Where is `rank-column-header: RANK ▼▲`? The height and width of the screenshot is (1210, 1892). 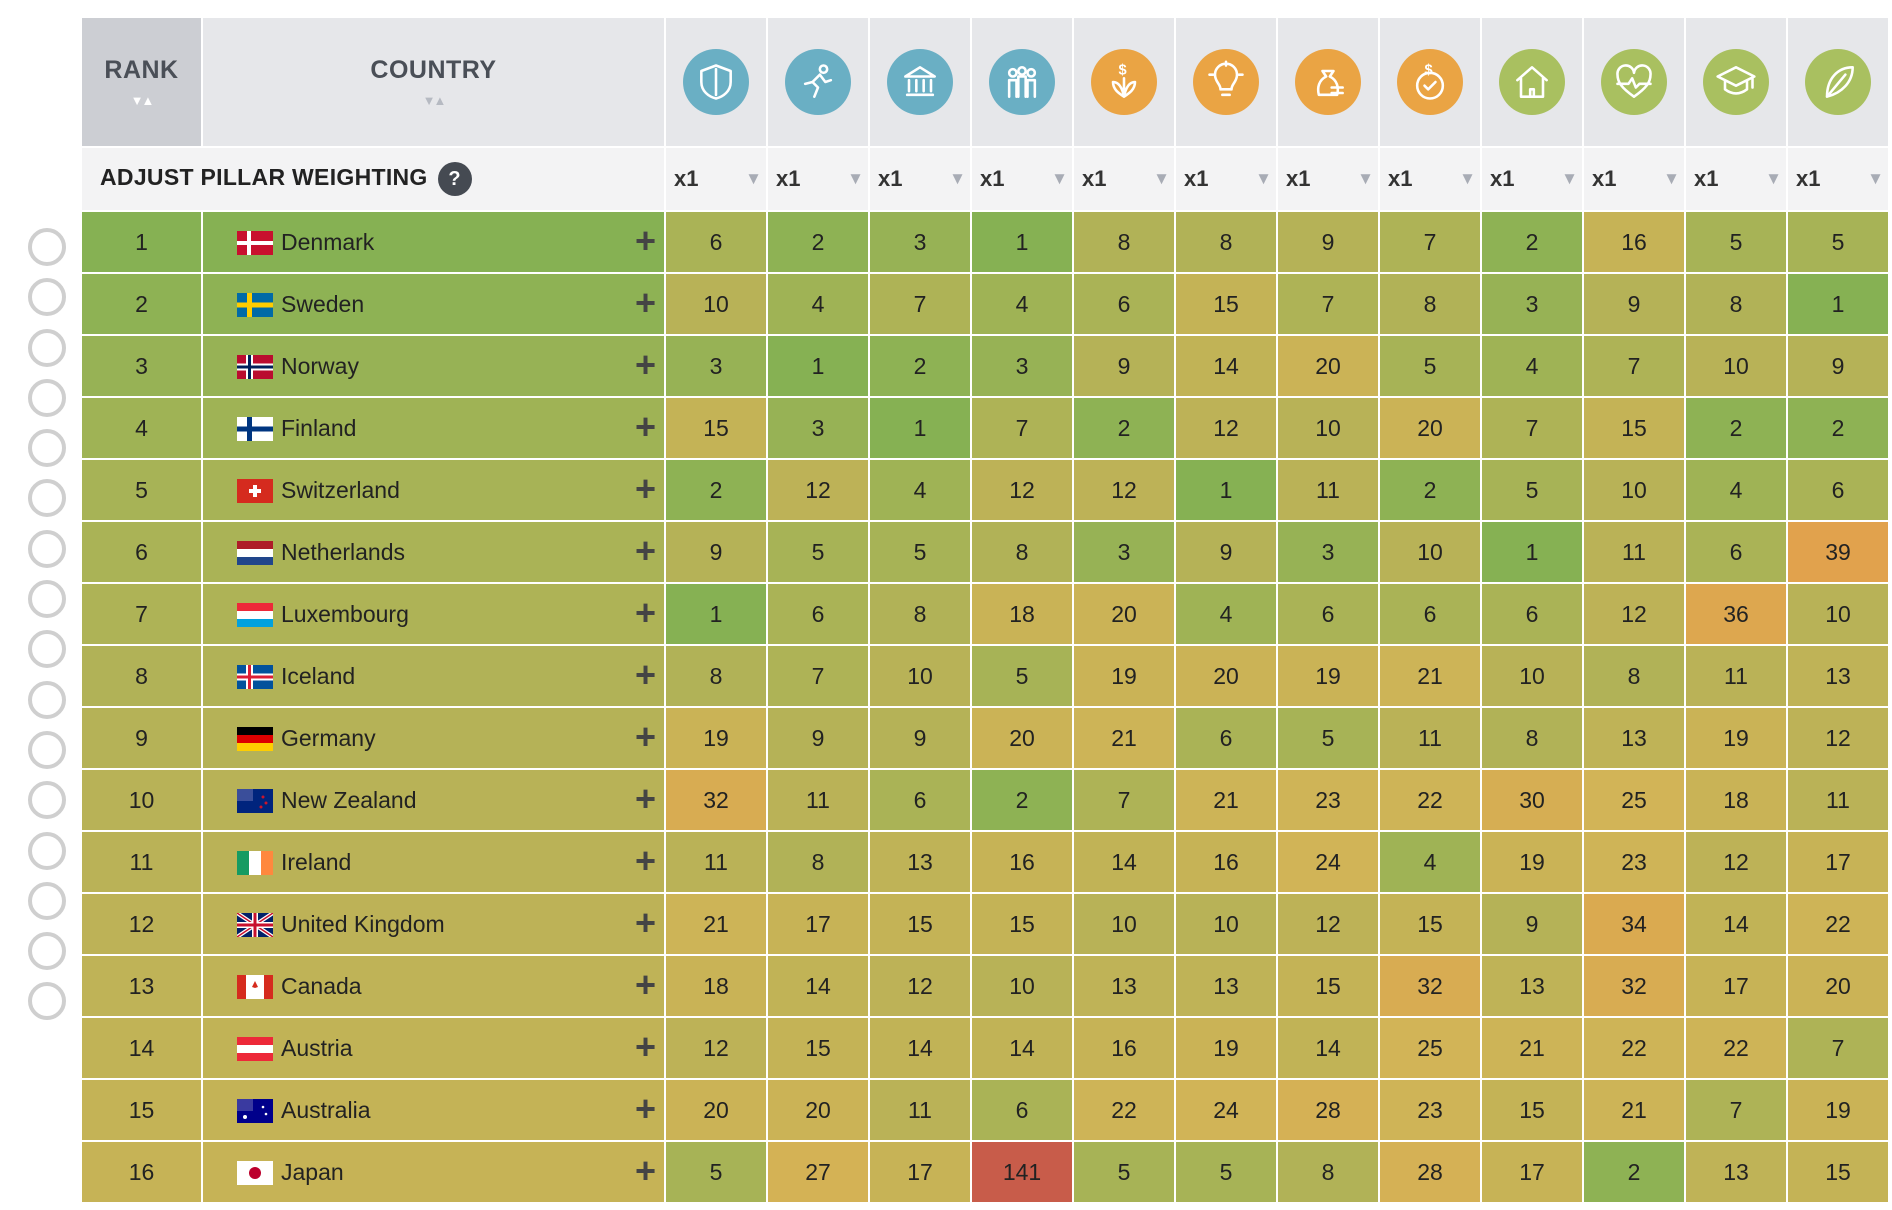
rank-column-header: RANK ▼▲ is located at coordinates (141, 82).